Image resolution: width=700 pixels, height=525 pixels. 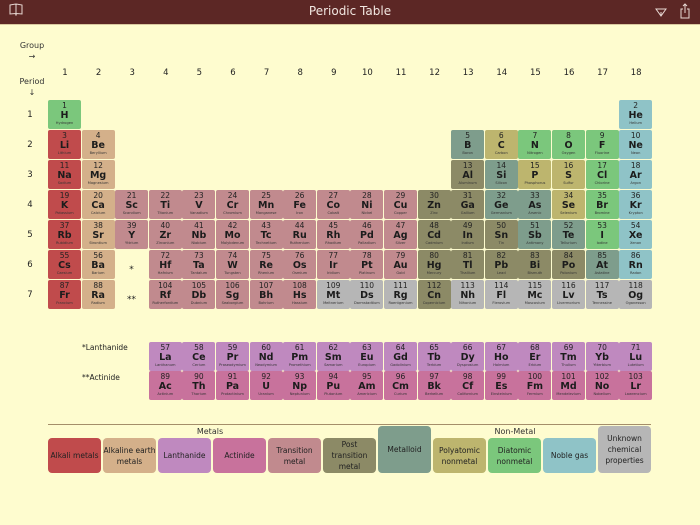 I want to click on element-tile: 109 Mt Meitnerium, so click(x=333, y=294).